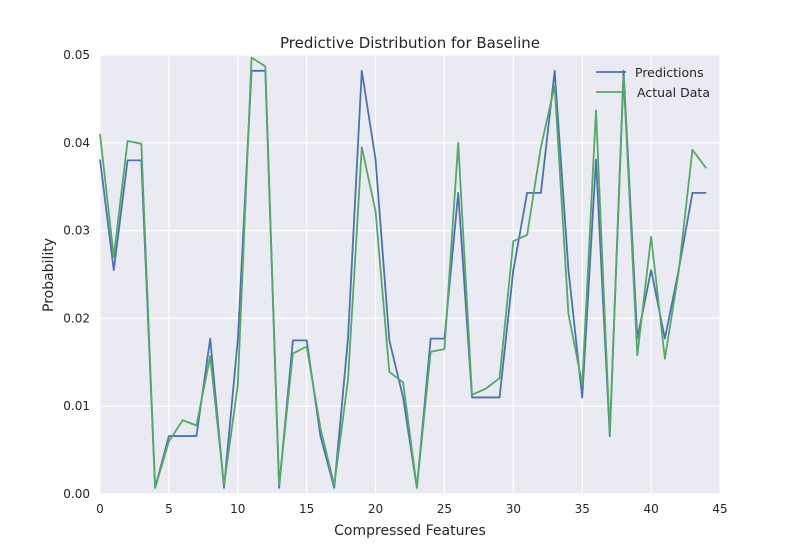  Describe the element at coordinates (653, 82) in the screenshot. I see `legend: Predictions Actual Data` at that location.